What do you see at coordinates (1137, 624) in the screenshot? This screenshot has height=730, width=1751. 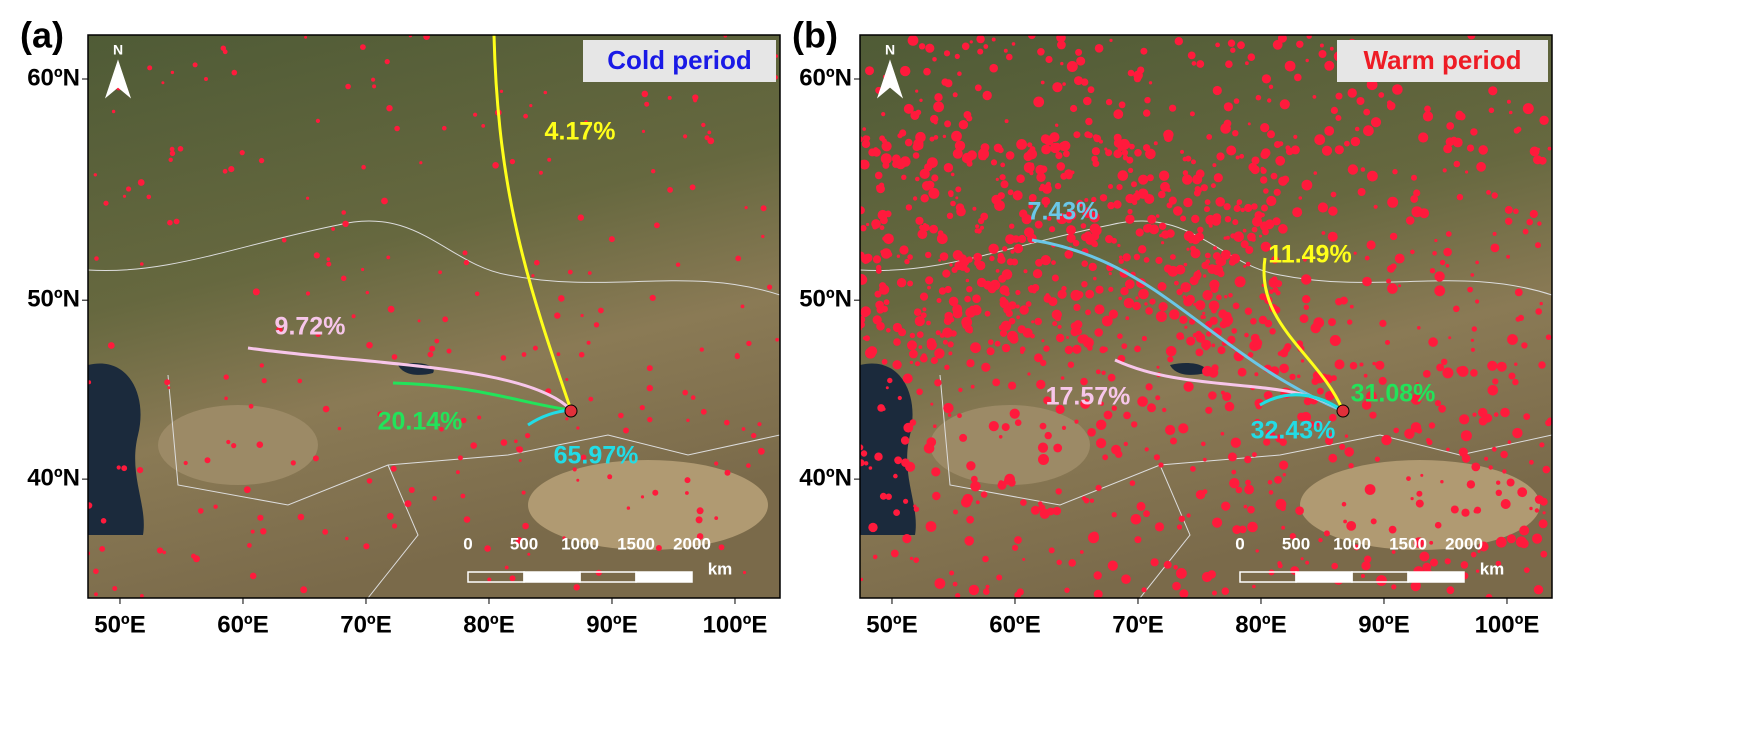 I see `lon-tick-label: 70ºE` at bounding box center [1137, 624].